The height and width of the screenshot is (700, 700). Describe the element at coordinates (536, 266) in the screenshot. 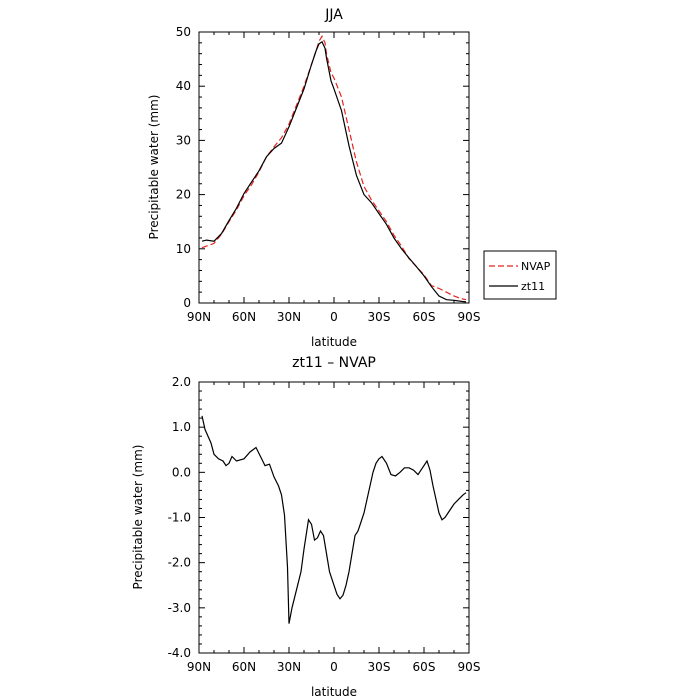

I see `legend-label-nvap: NVAP` at that location.